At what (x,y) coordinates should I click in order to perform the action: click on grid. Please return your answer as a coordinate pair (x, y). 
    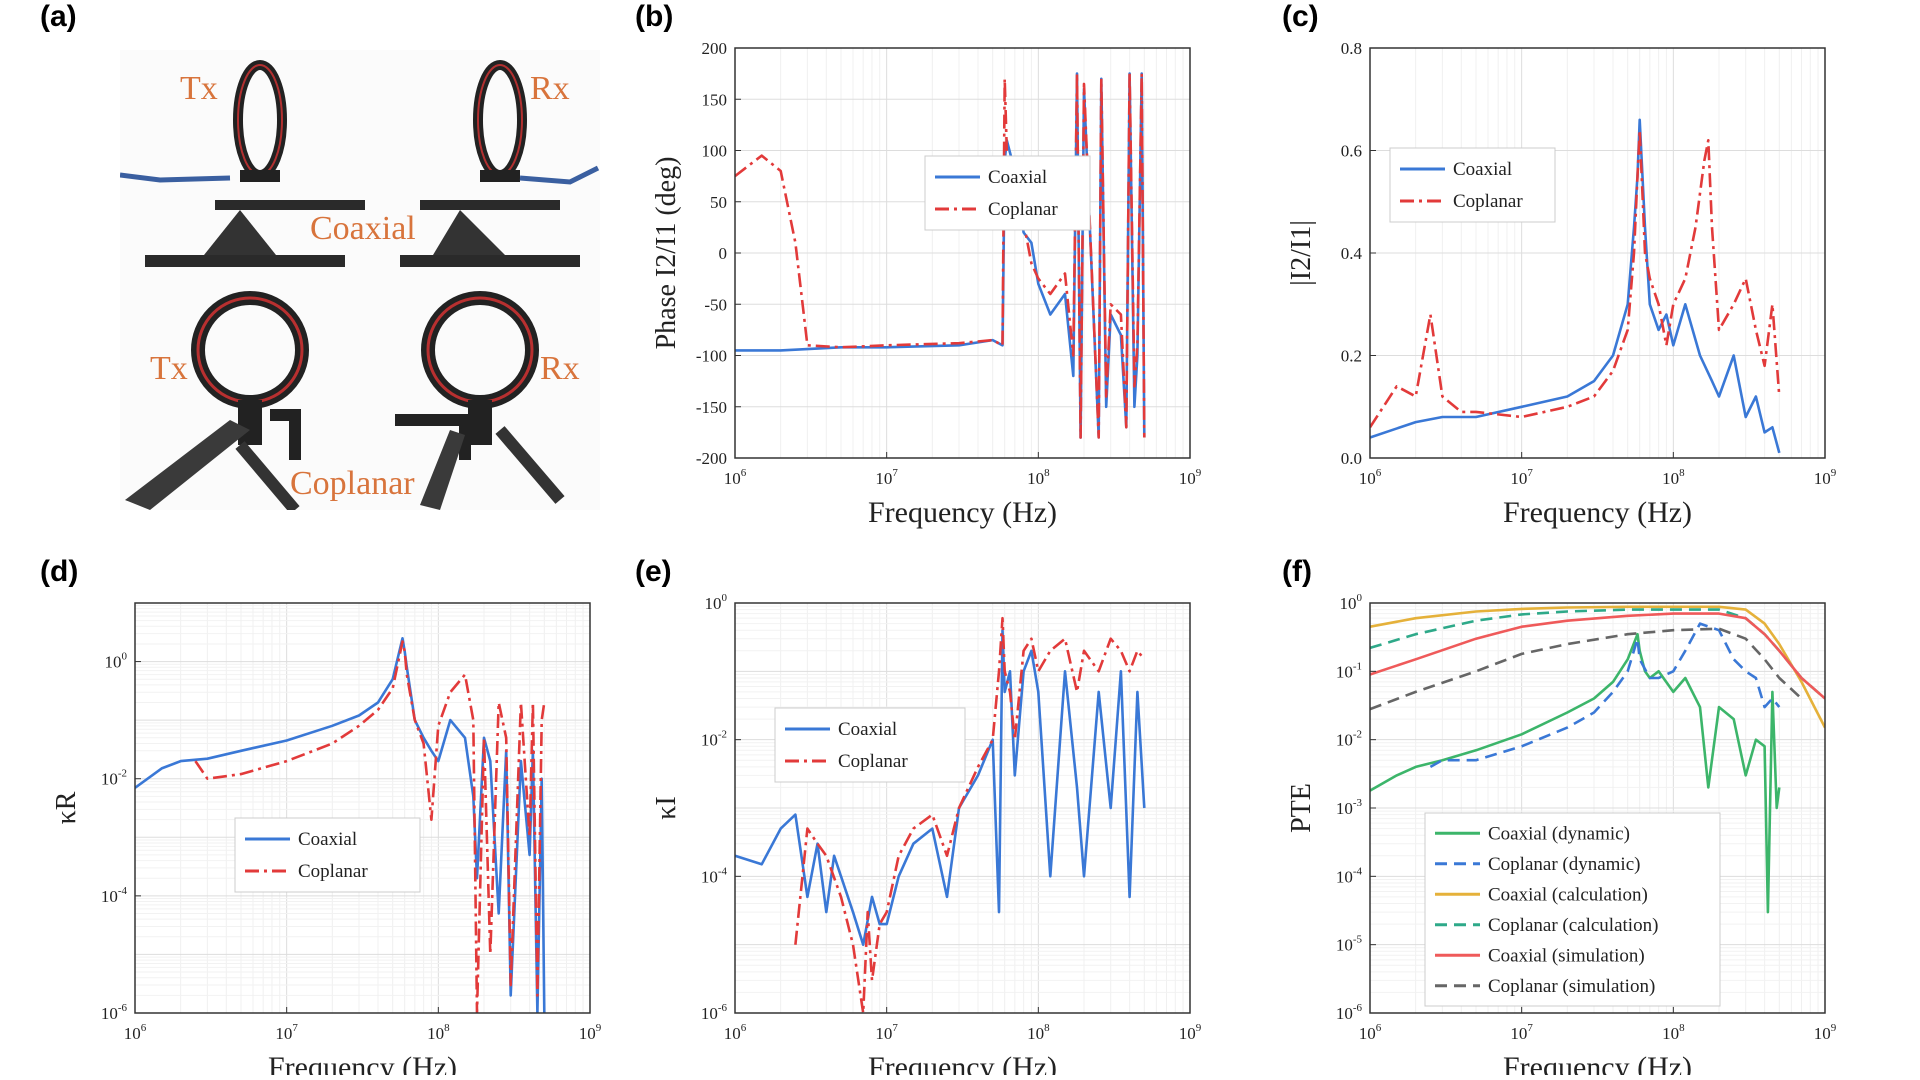
    Looking at the image, I should click on (362, 808).